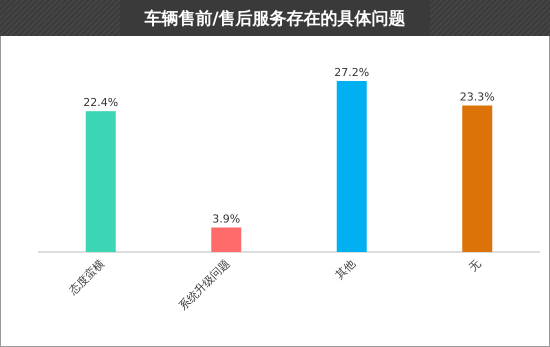 The height and width of the screenshot is (347, 550). Describe the element at coordinates (477, 97) in the screenshot. I see `data-label: 23.3%` at that location.